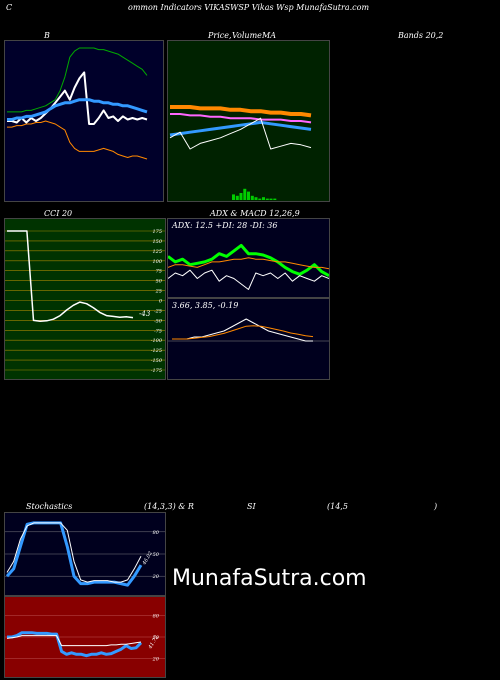  I want to click on cci-label: CCI 20, so click(58, 213).